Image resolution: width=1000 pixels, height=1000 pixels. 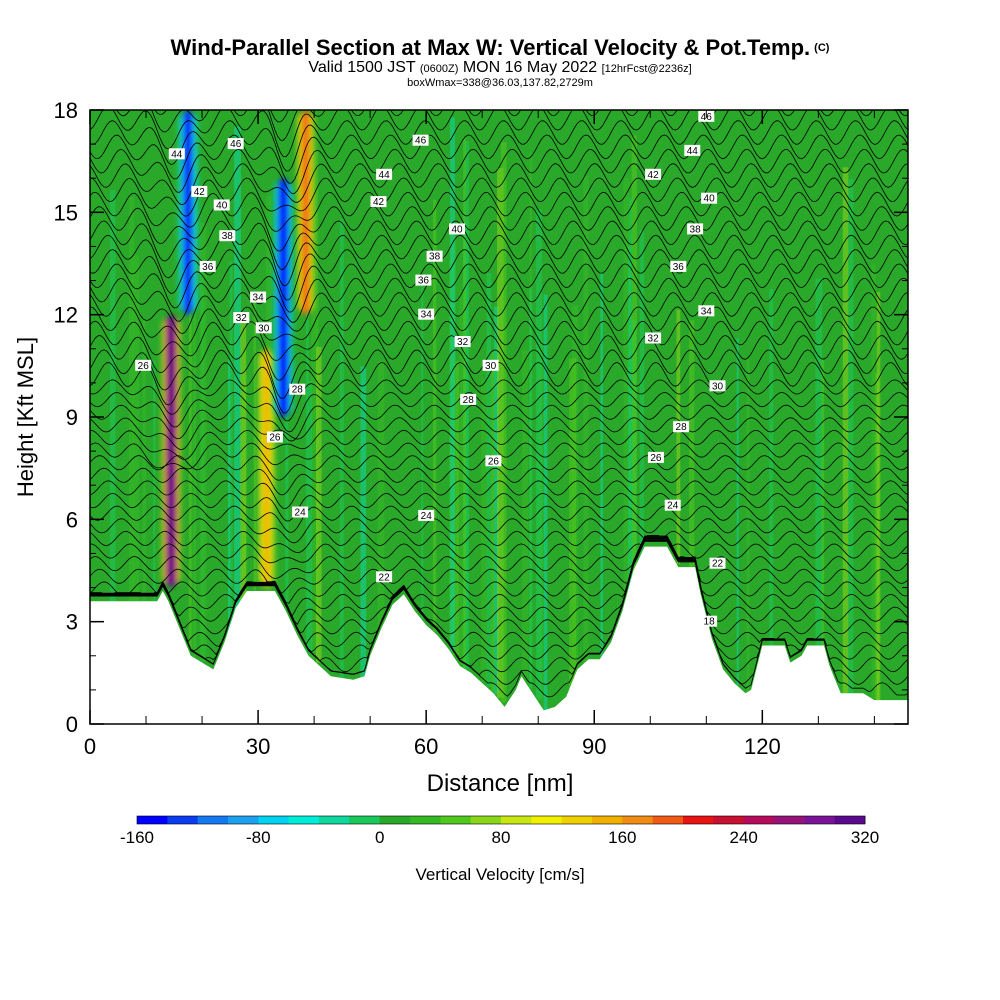 What do you see at coordinates (90, 746) in the screenshot?
I see `x-tick-label: 0` at bounding box center [90, 746].